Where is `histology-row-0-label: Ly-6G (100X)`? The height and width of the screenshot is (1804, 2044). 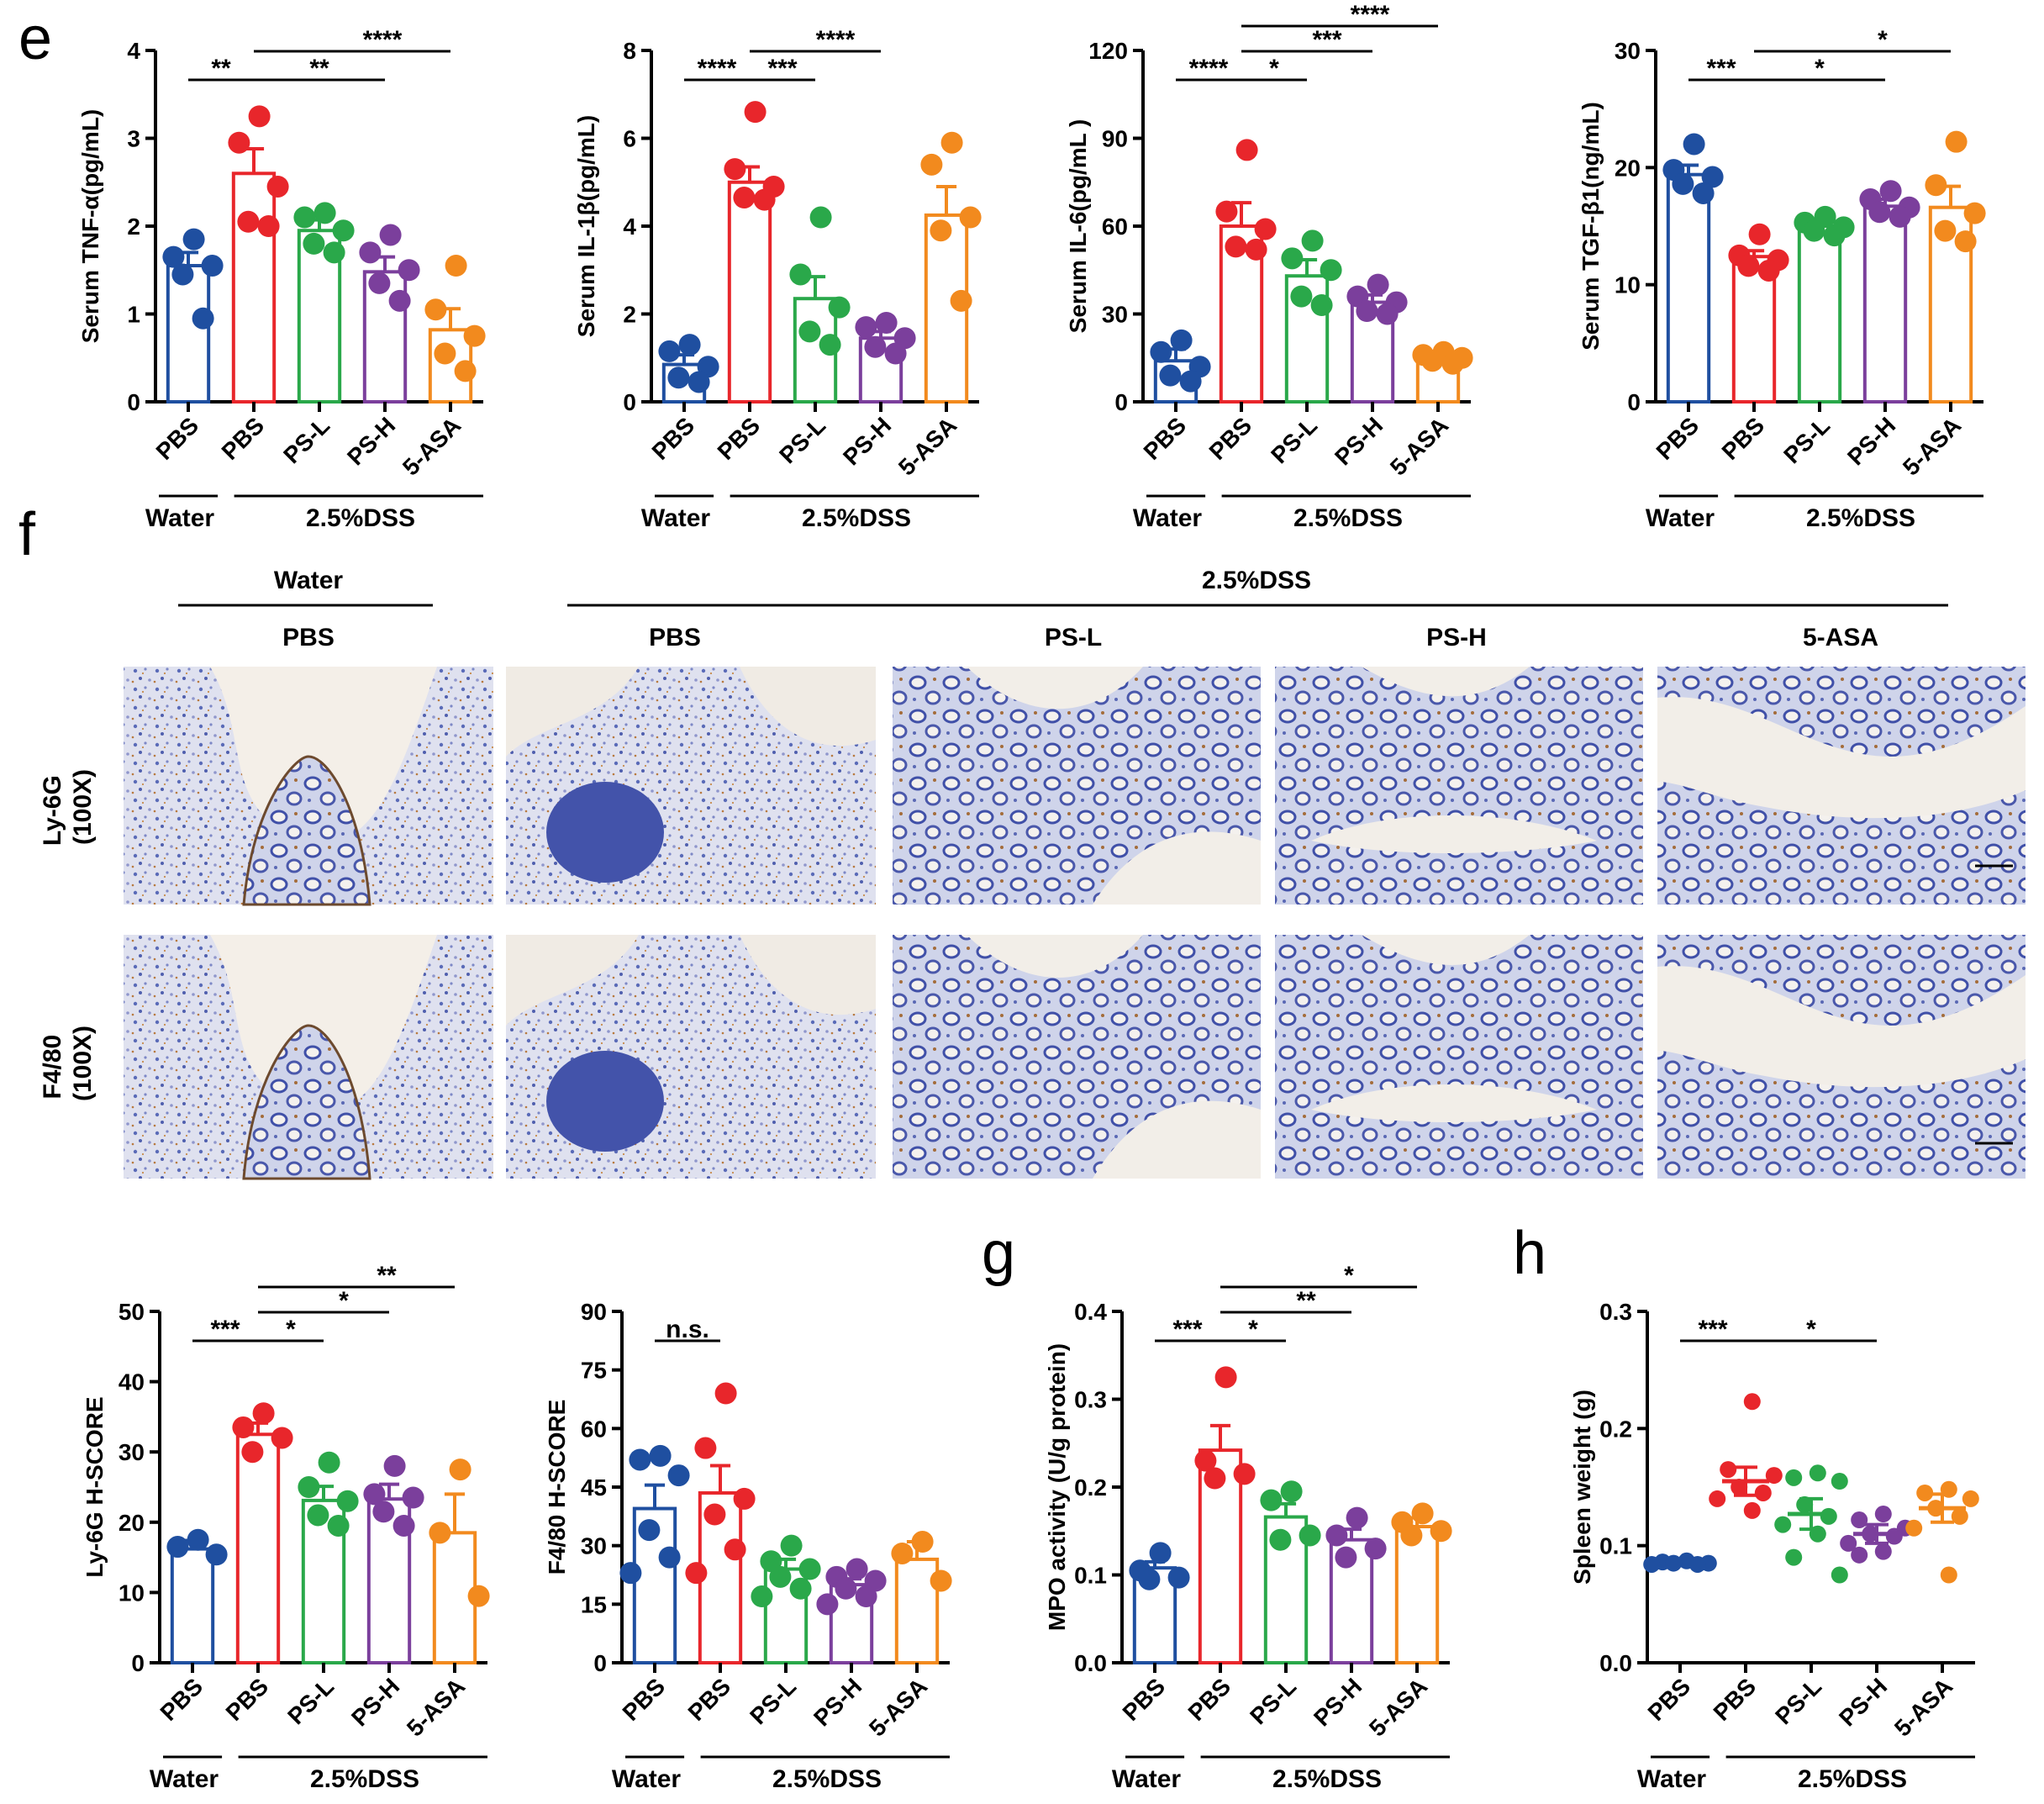 histology-row-0-label: Ly-6G (100X) is located at coordinates (68, 807).